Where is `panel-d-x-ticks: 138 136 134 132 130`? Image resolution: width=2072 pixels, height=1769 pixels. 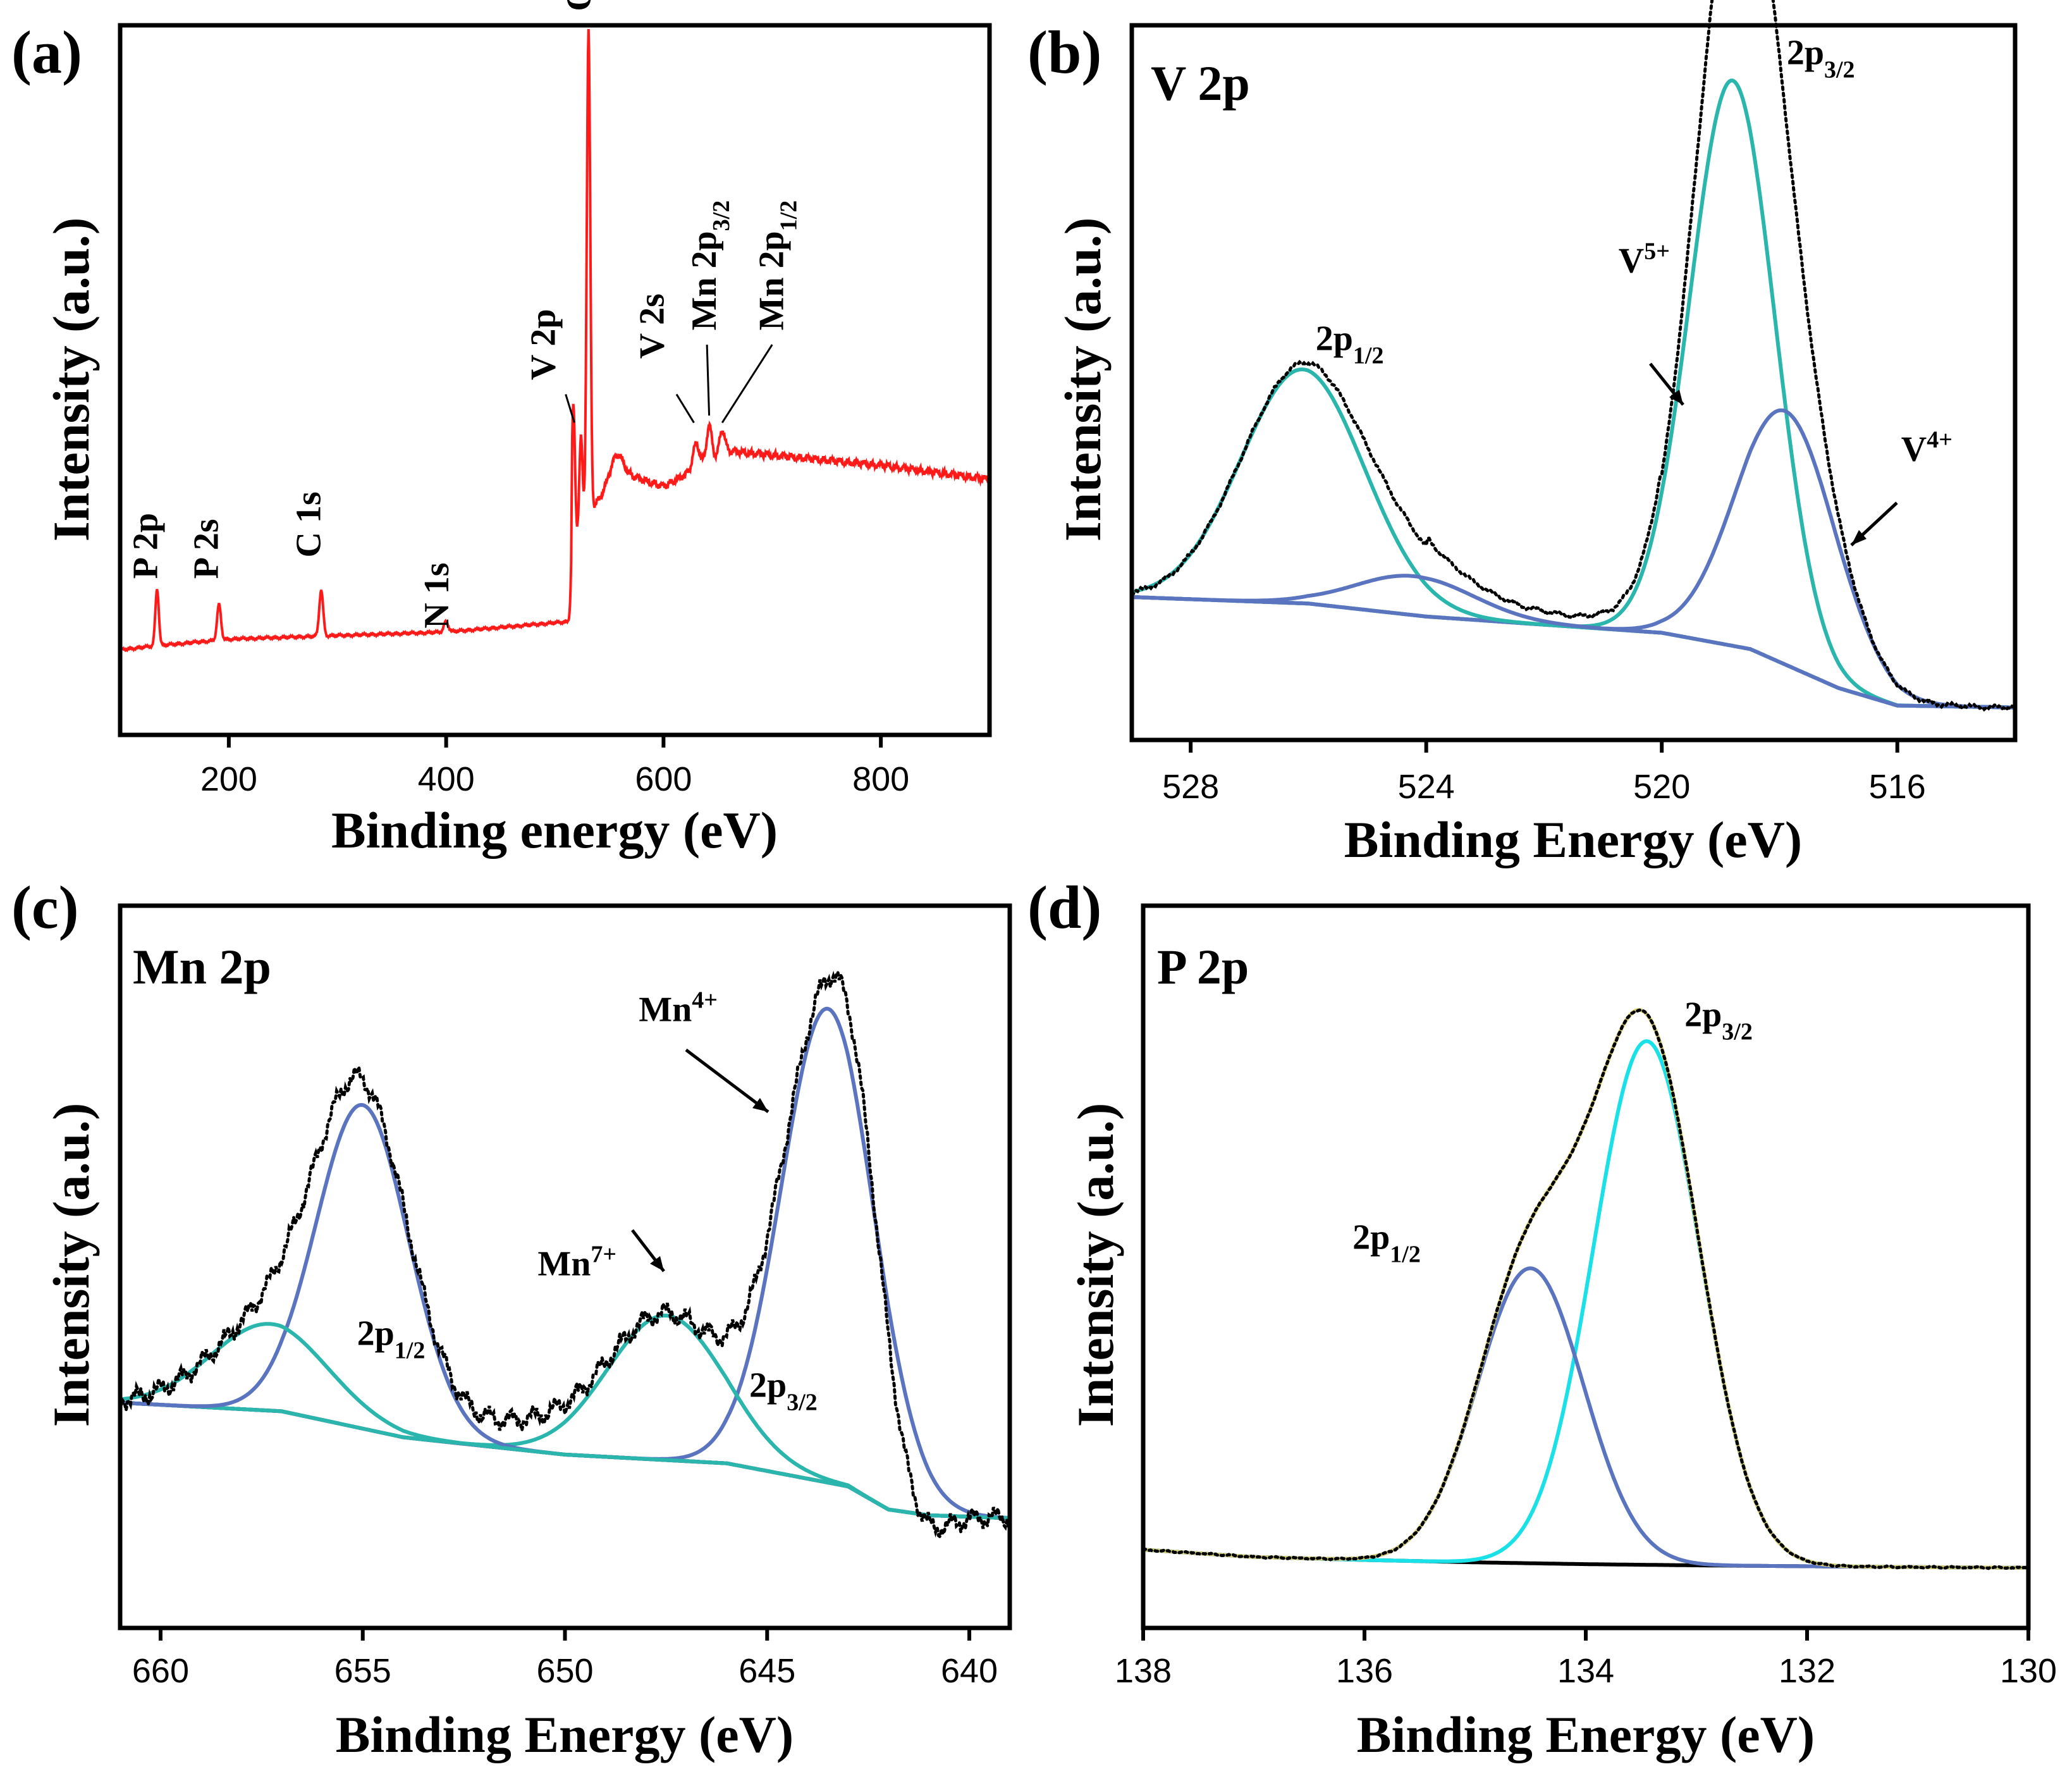
panel-d-x-ticks: 138 136 134 132 130 is located at coordinates (1586, 1659).